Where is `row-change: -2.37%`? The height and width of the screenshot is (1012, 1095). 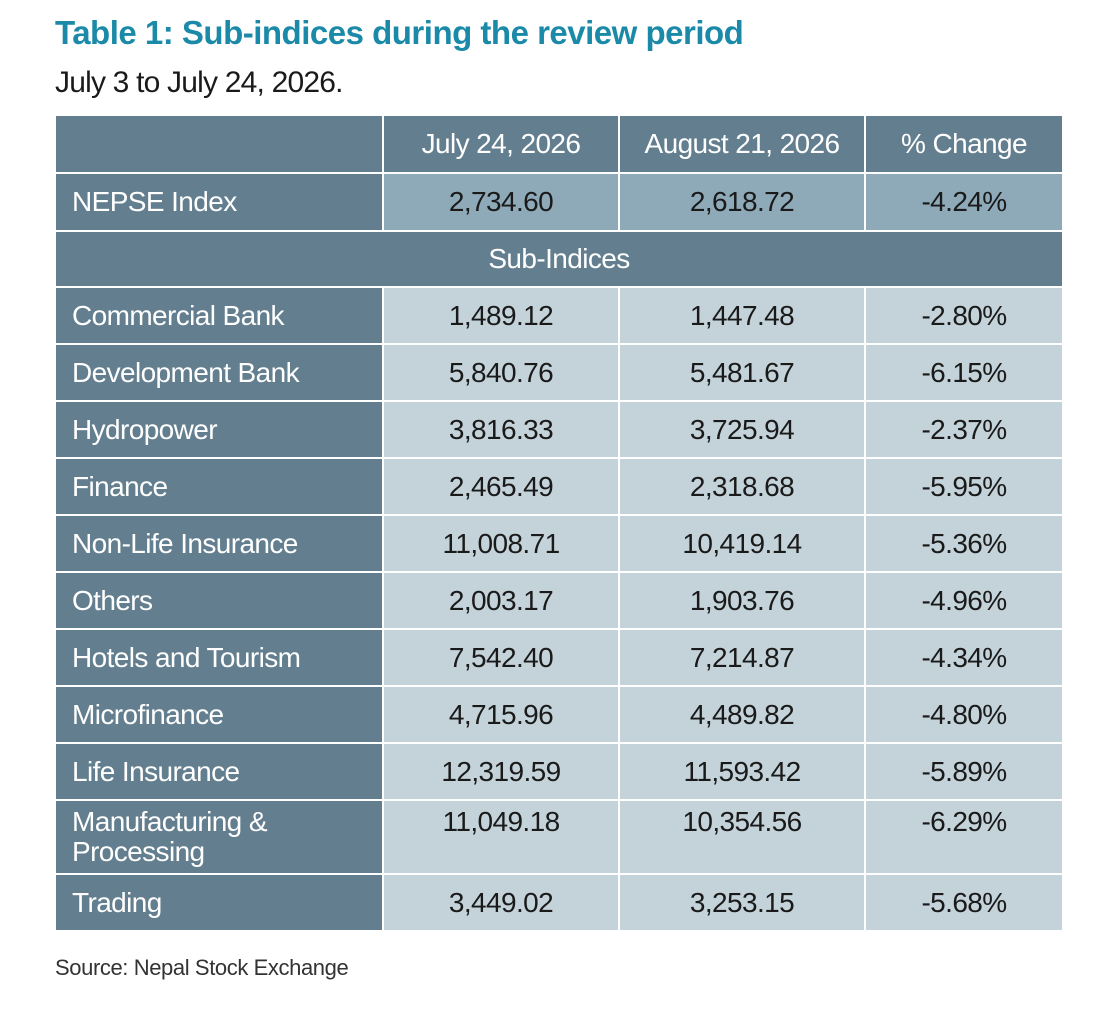
row-change: -2.37% is located at coordinates (964, 429).